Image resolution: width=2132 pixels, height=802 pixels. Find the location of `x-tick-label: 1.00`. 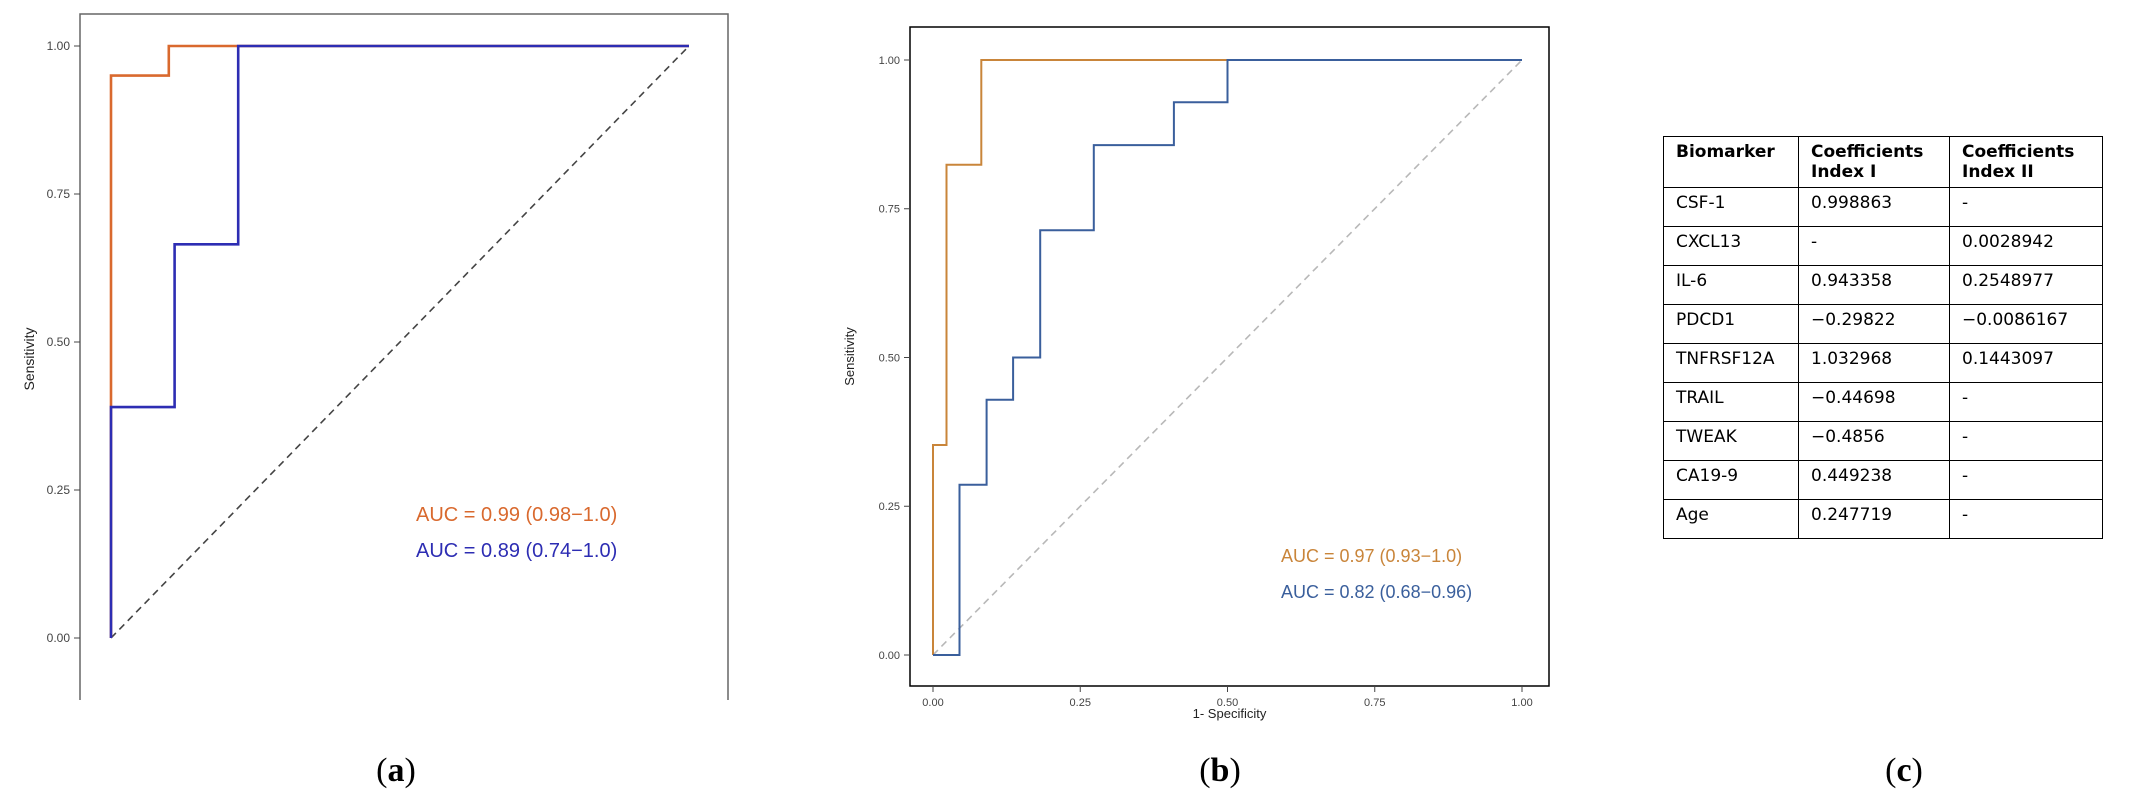

x-tick-label: 1.00 is located at coordinates (1521, 703).